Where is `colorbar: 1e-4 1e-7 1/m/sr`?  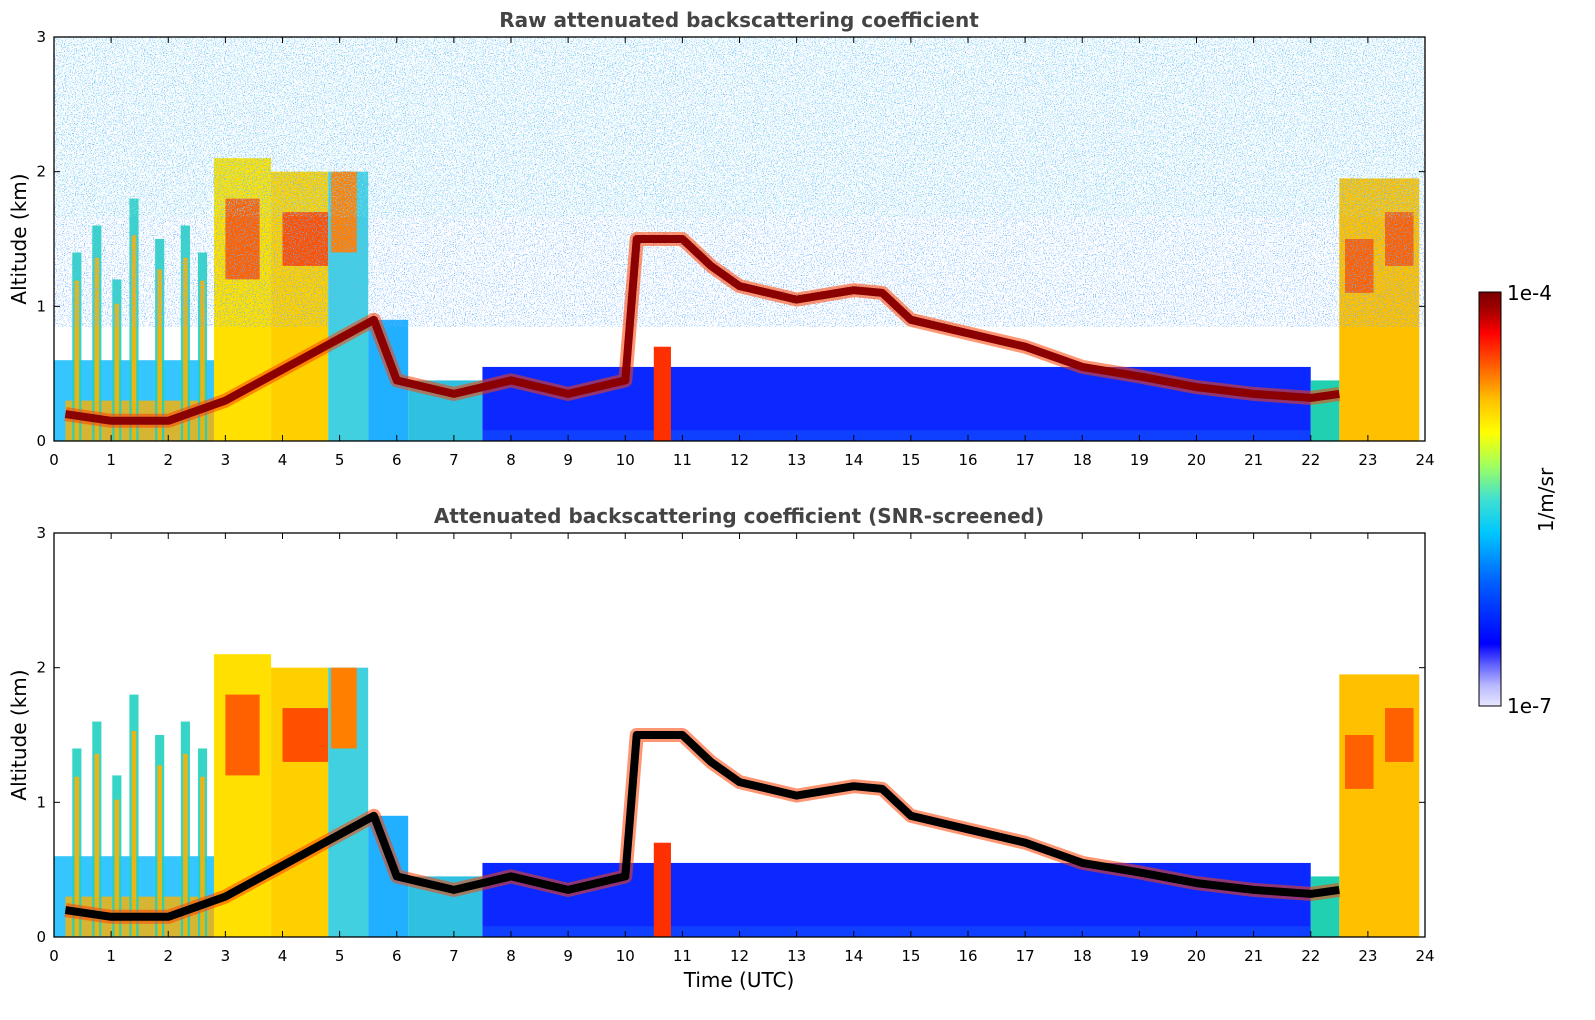 colorbar: 1e-4 1e-7 1/m/sr is located at coordinates (1518, 499).